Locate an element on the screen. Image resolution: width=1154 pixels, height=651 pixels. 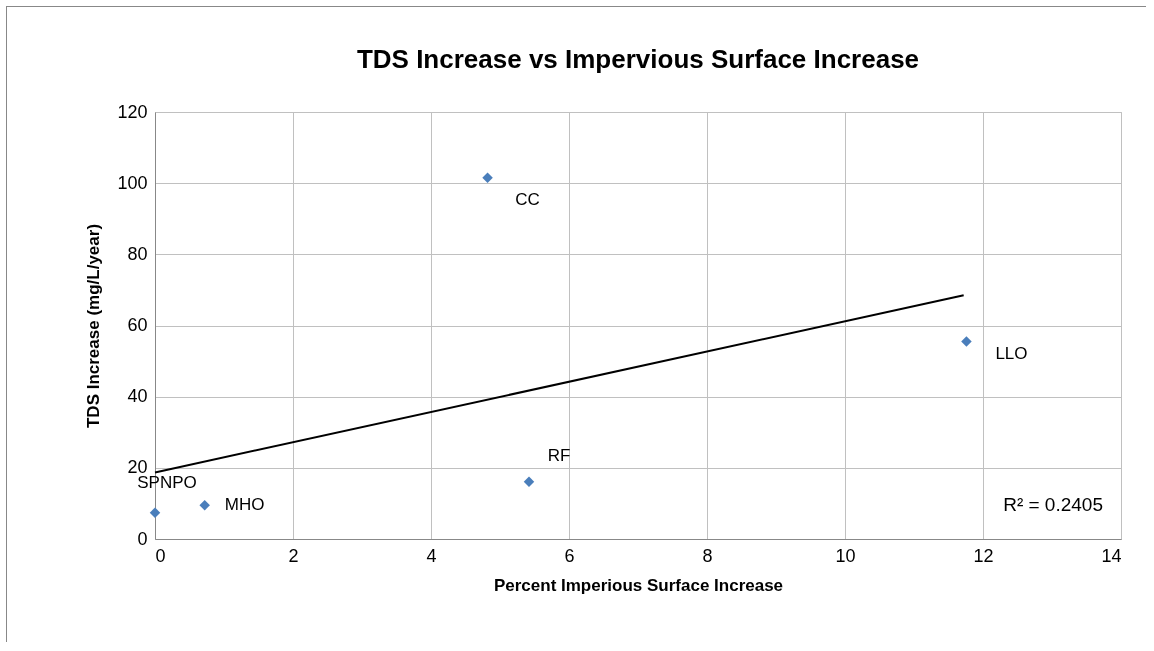
annotation: R² = 0.2405 is located at coordinates (1053, 504).